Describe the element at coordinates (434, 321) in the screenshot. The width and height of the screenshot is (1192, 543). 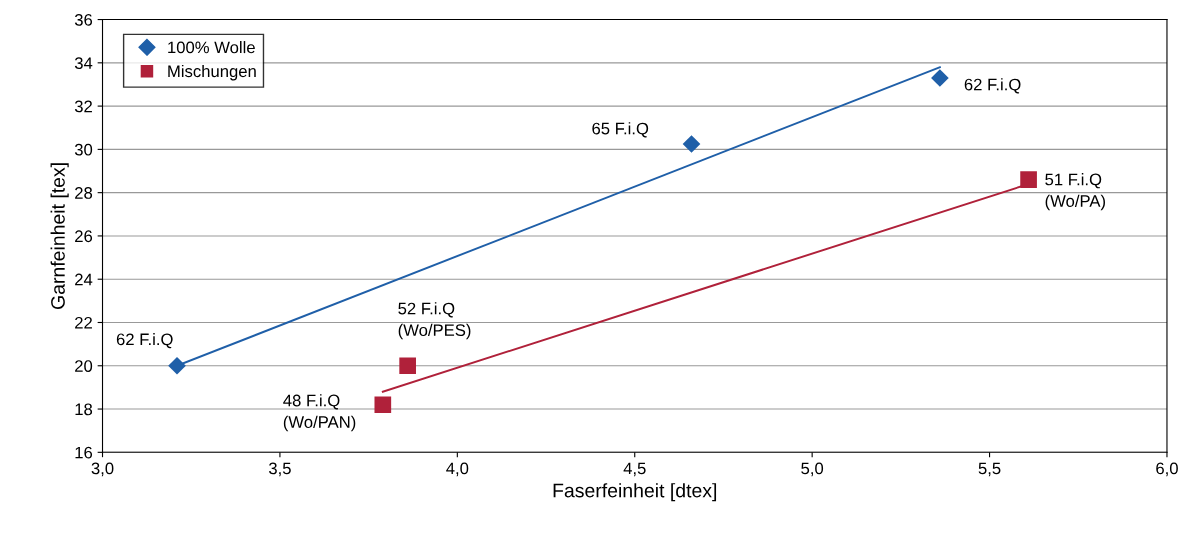
I see `annotation: 52 F.i.Q (Wo/PES)` at that location.